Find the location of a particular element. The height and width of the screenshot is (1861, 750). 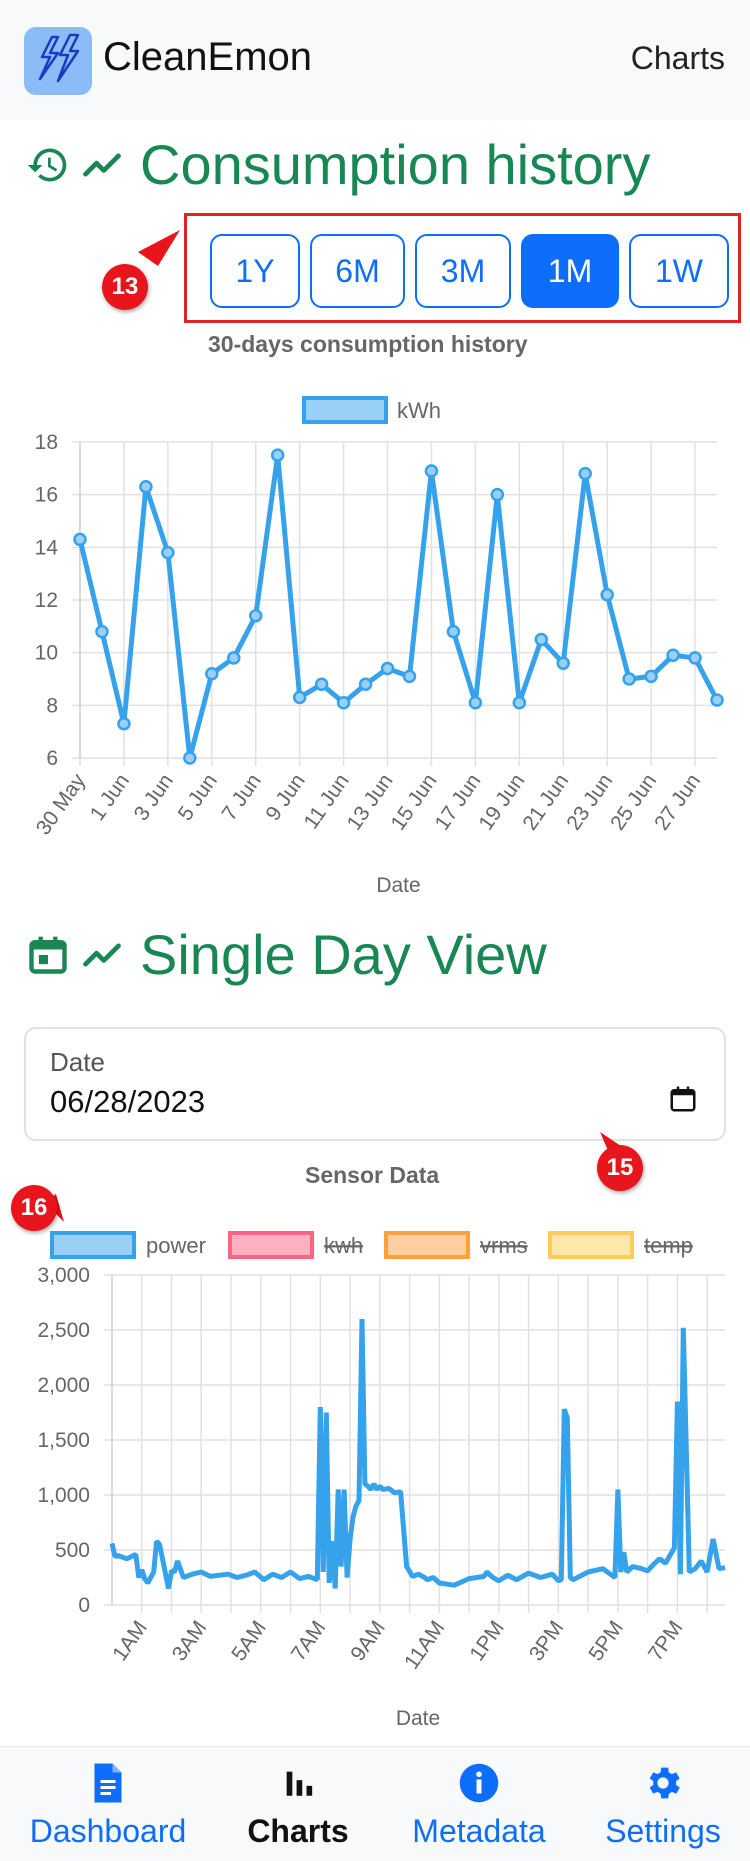

legend-label: kwh is located at coordinates (343, 1245).